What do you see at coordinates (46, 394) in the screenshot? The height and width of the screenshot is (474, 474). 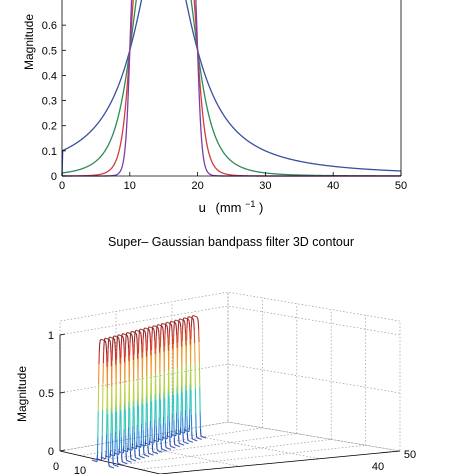 I see `z-tick-label: 0.5` at bounding box center [46, 394].